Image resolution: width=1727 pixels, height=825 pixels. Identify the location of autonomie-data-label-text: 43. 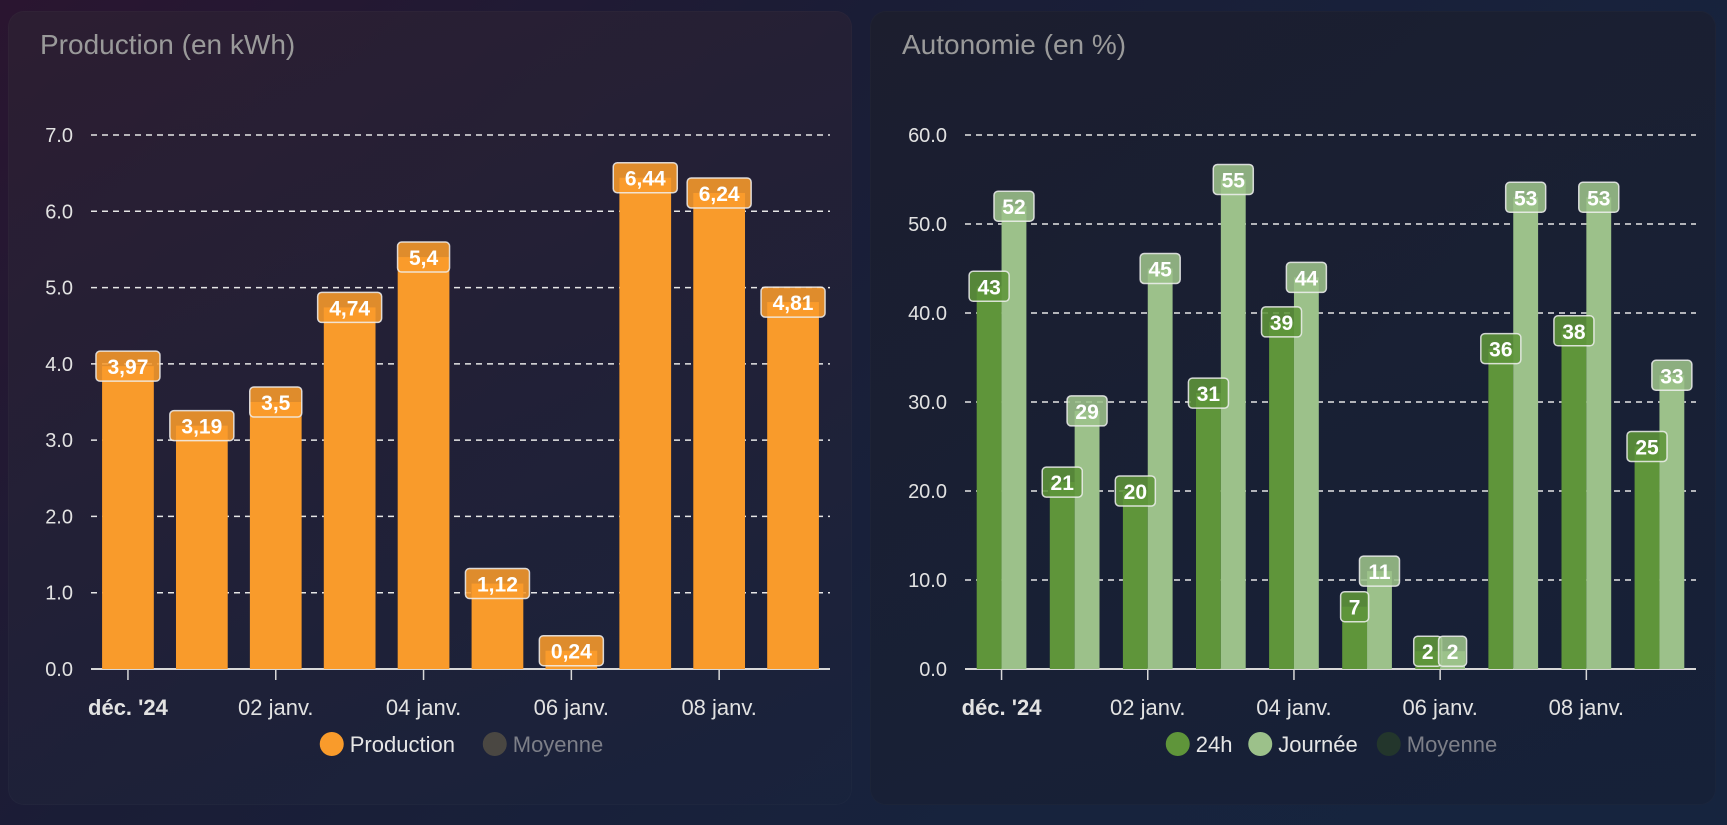
(988, 287).